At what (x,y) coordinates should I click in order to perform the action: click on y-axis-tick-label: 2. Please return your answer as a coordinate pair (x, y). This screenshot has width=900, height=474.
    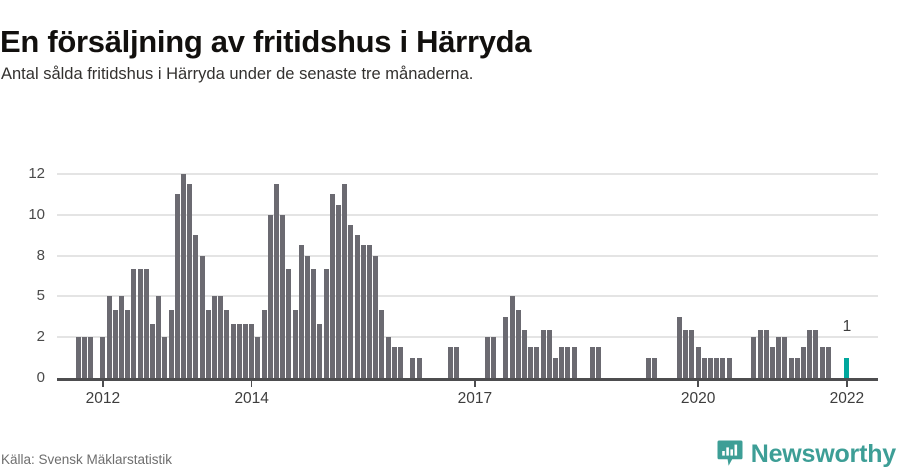
    Looking at the image, I should click on (40, 337).